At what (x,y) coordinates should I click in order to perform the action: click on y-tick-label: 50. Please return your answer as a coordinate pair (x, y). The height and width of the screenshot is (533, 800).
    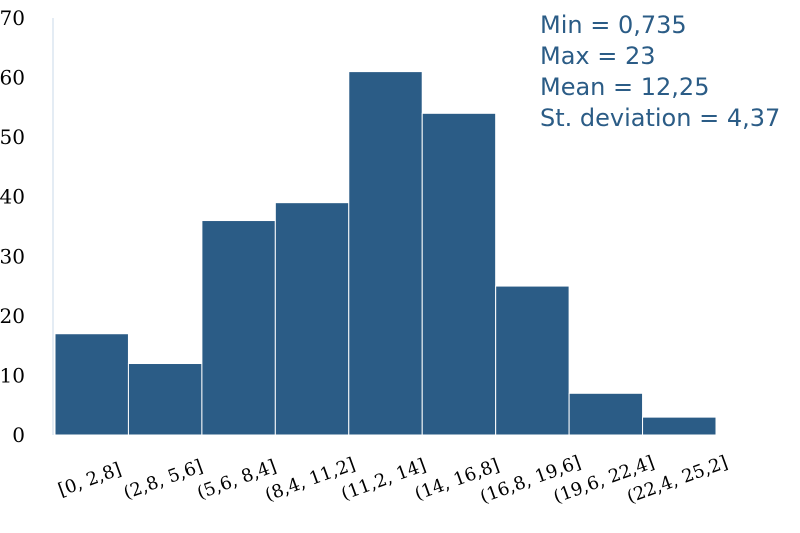
    Looking at the image, I should click on (12, 137).